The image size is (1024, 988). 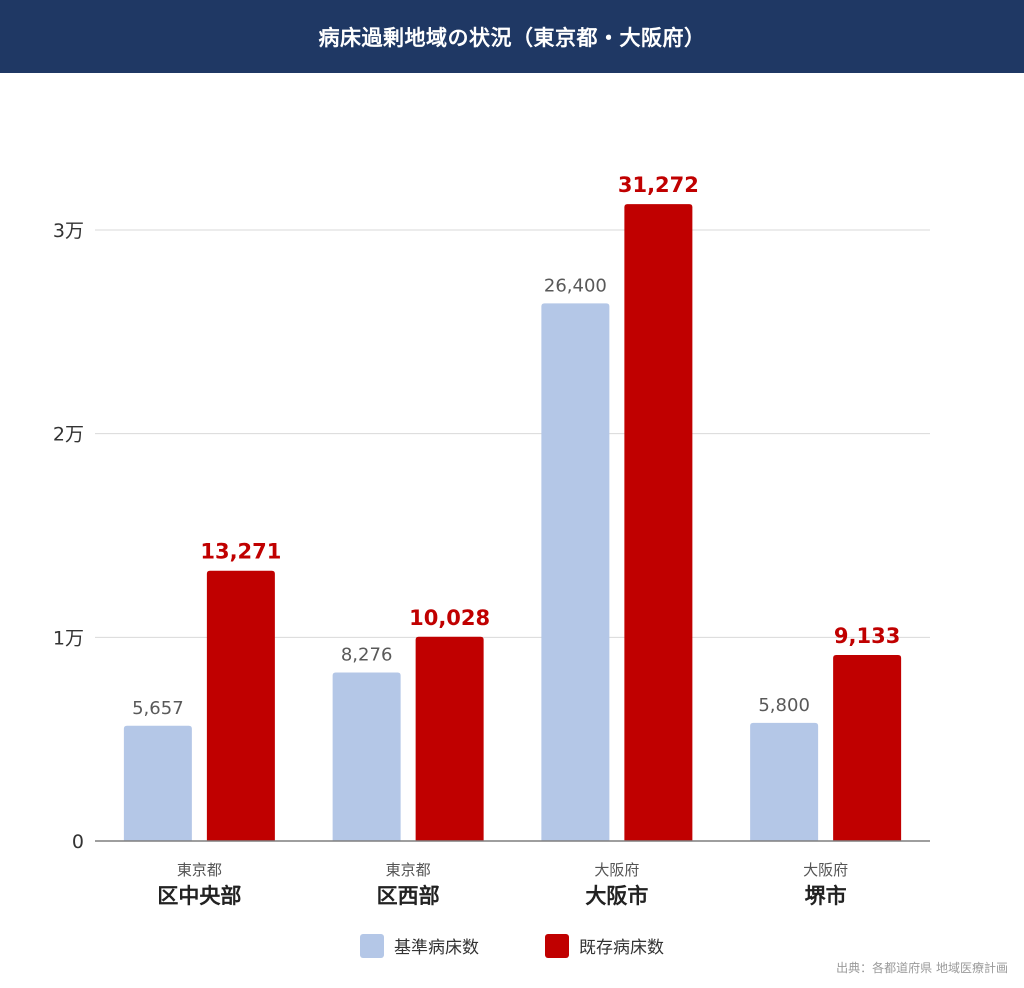 What do you see at coordinates (78, 842) in the screenshot?
I see `y-tick-label: 0` at bounding box center [78, 842].